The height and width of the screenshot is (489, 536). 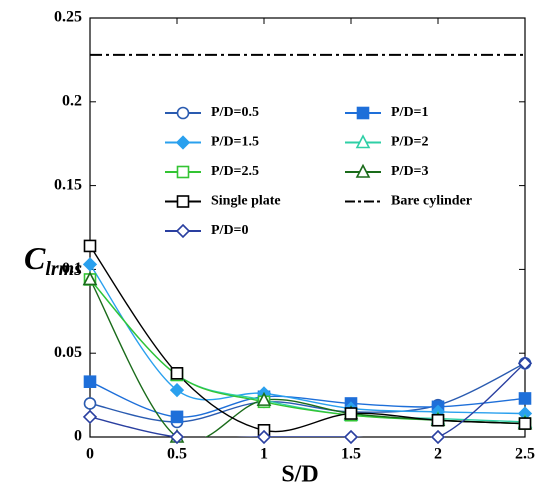 I want to click on legend-label: P/D=1, so click(x=410, y=112).